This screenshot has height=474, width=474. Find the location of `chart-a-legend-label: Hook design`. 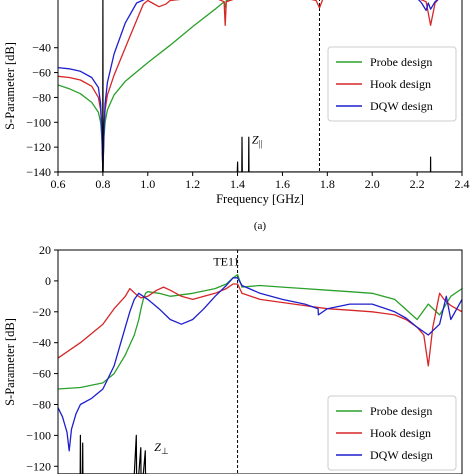

chart-a-legend-label: Hook design is located at coordinates (400, 84).